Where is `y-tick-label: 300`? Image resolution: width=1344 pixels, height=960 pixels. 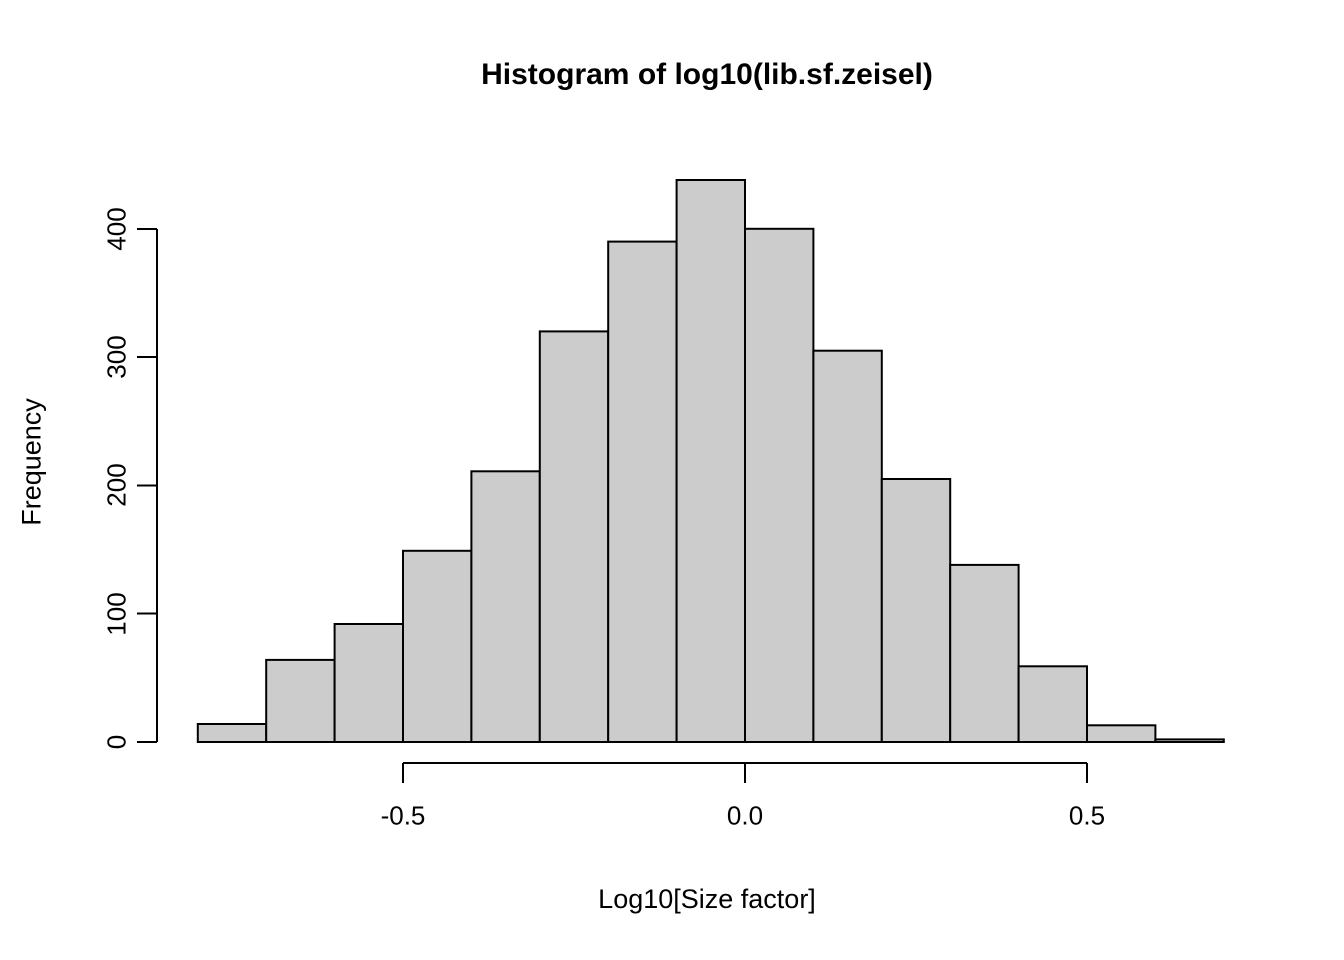
y-tick-label: 300 is located at coordinates (116, 357).